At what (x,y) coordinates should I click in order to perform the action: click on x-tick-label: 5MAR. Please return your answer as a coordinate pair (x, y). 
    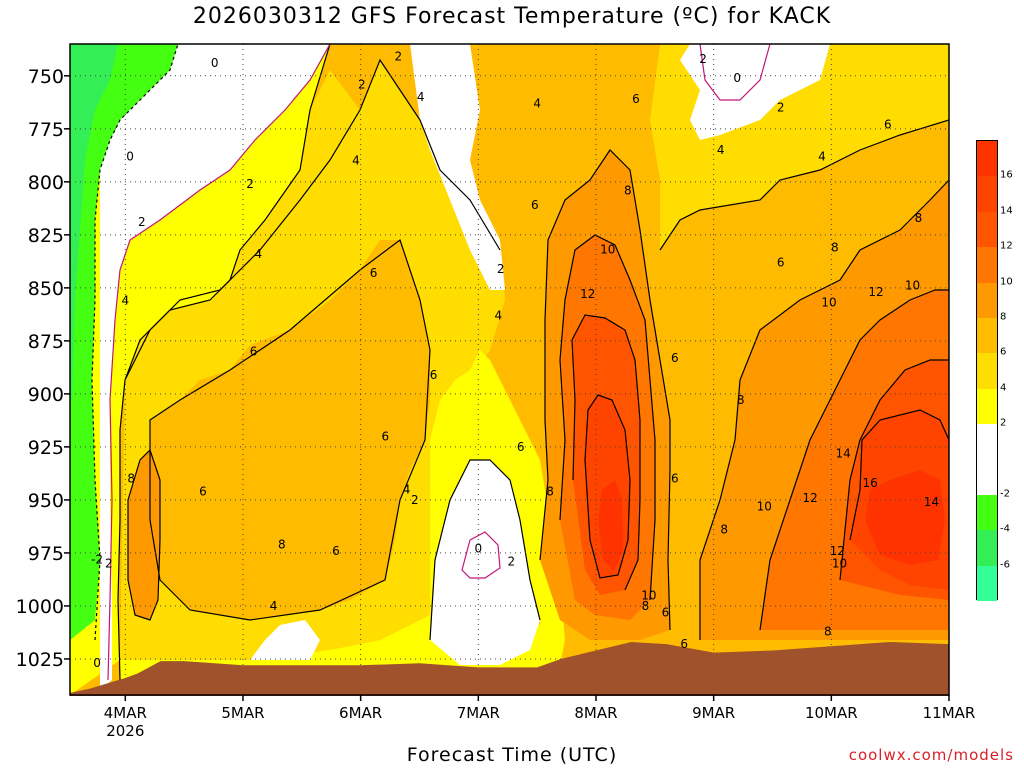
    Looking at the image, I should click on (242, 713).